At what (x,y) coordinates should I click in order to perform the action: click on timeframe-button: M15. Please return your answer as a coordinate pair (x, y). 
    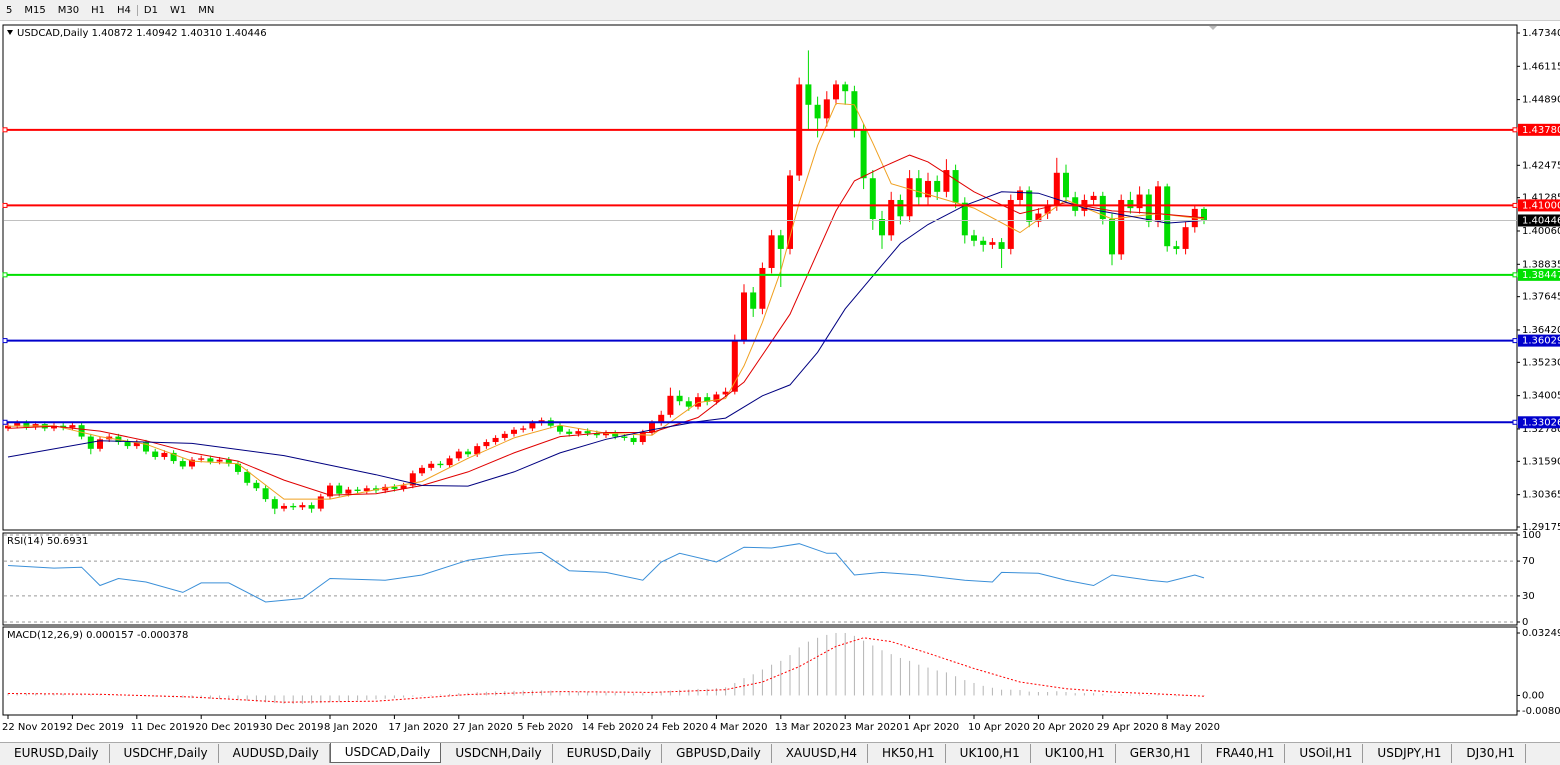
    Looking at the image, I should click on (35, 10).